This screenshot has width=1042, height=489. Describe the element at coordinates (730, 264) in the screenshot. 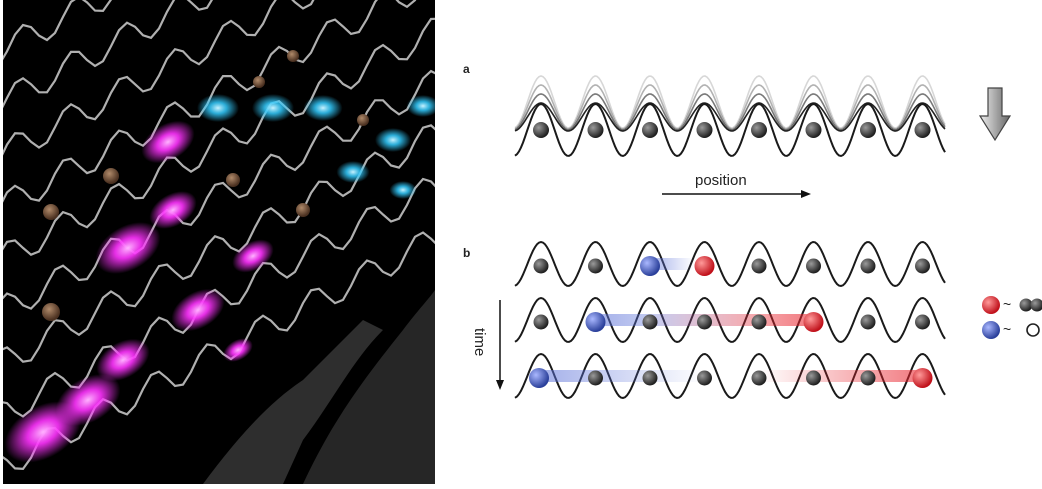

I see `lattice-curve` at that location.